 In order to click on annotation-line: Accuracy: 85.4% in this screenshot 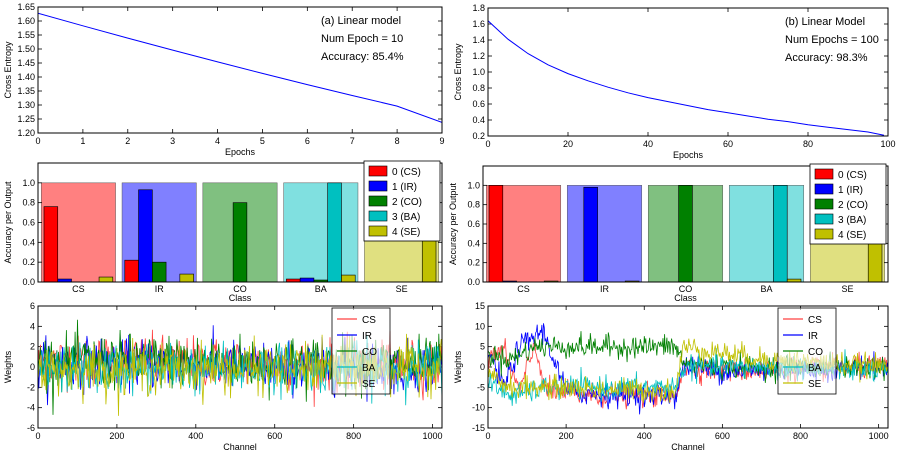, I will do `click(362, 57)`.